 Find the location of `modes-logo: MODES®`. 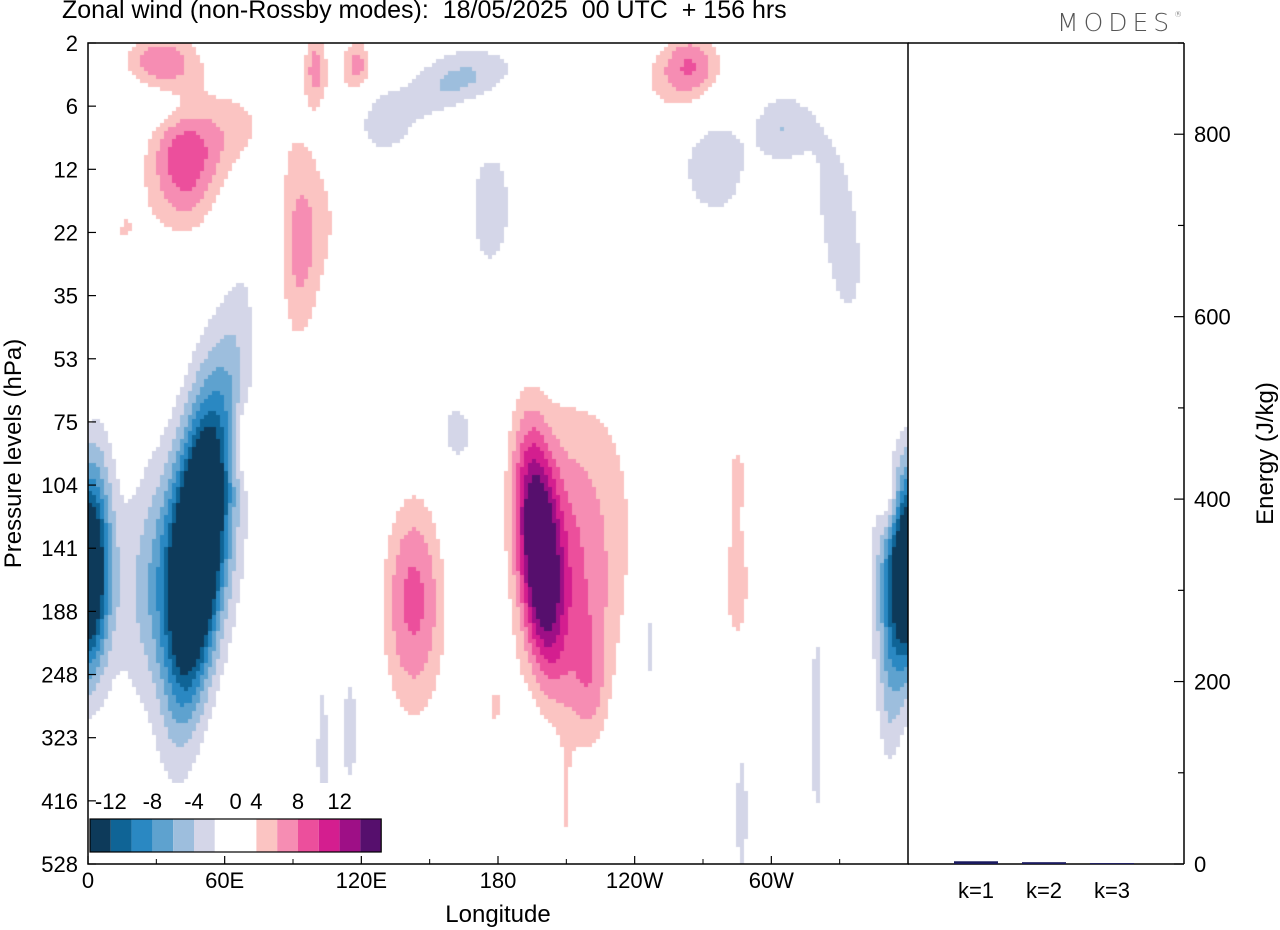

modes-logo: MODES® is located at coordinates (1119, 22).